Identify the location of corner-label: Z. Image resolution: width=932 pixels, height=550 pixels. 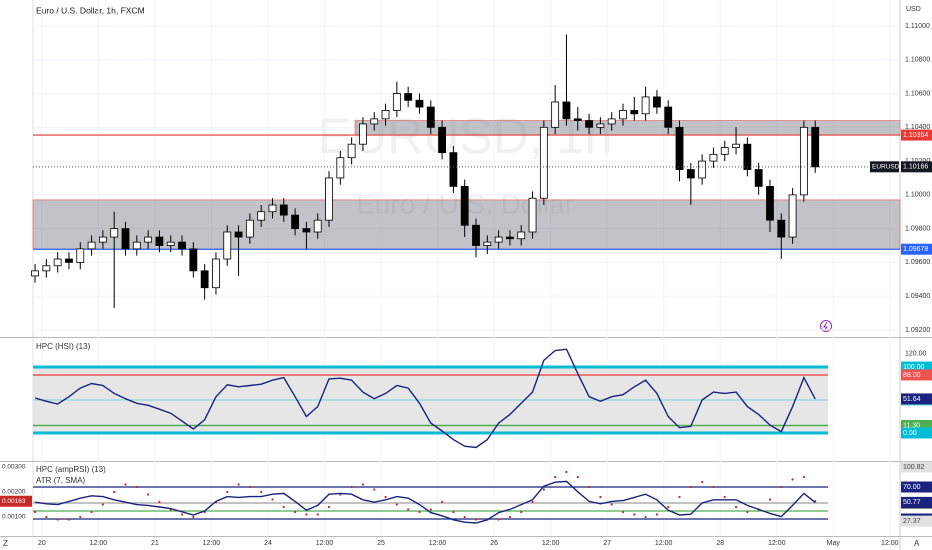
(5, 543).